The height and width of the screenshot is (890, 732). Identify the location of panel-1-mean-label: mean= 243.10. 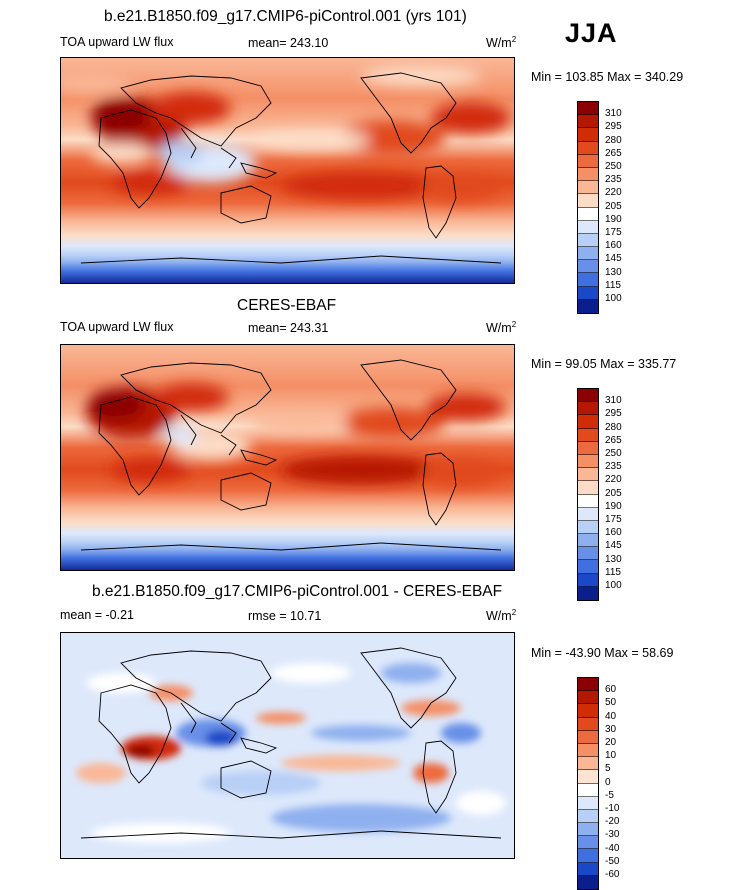
(288, 43).